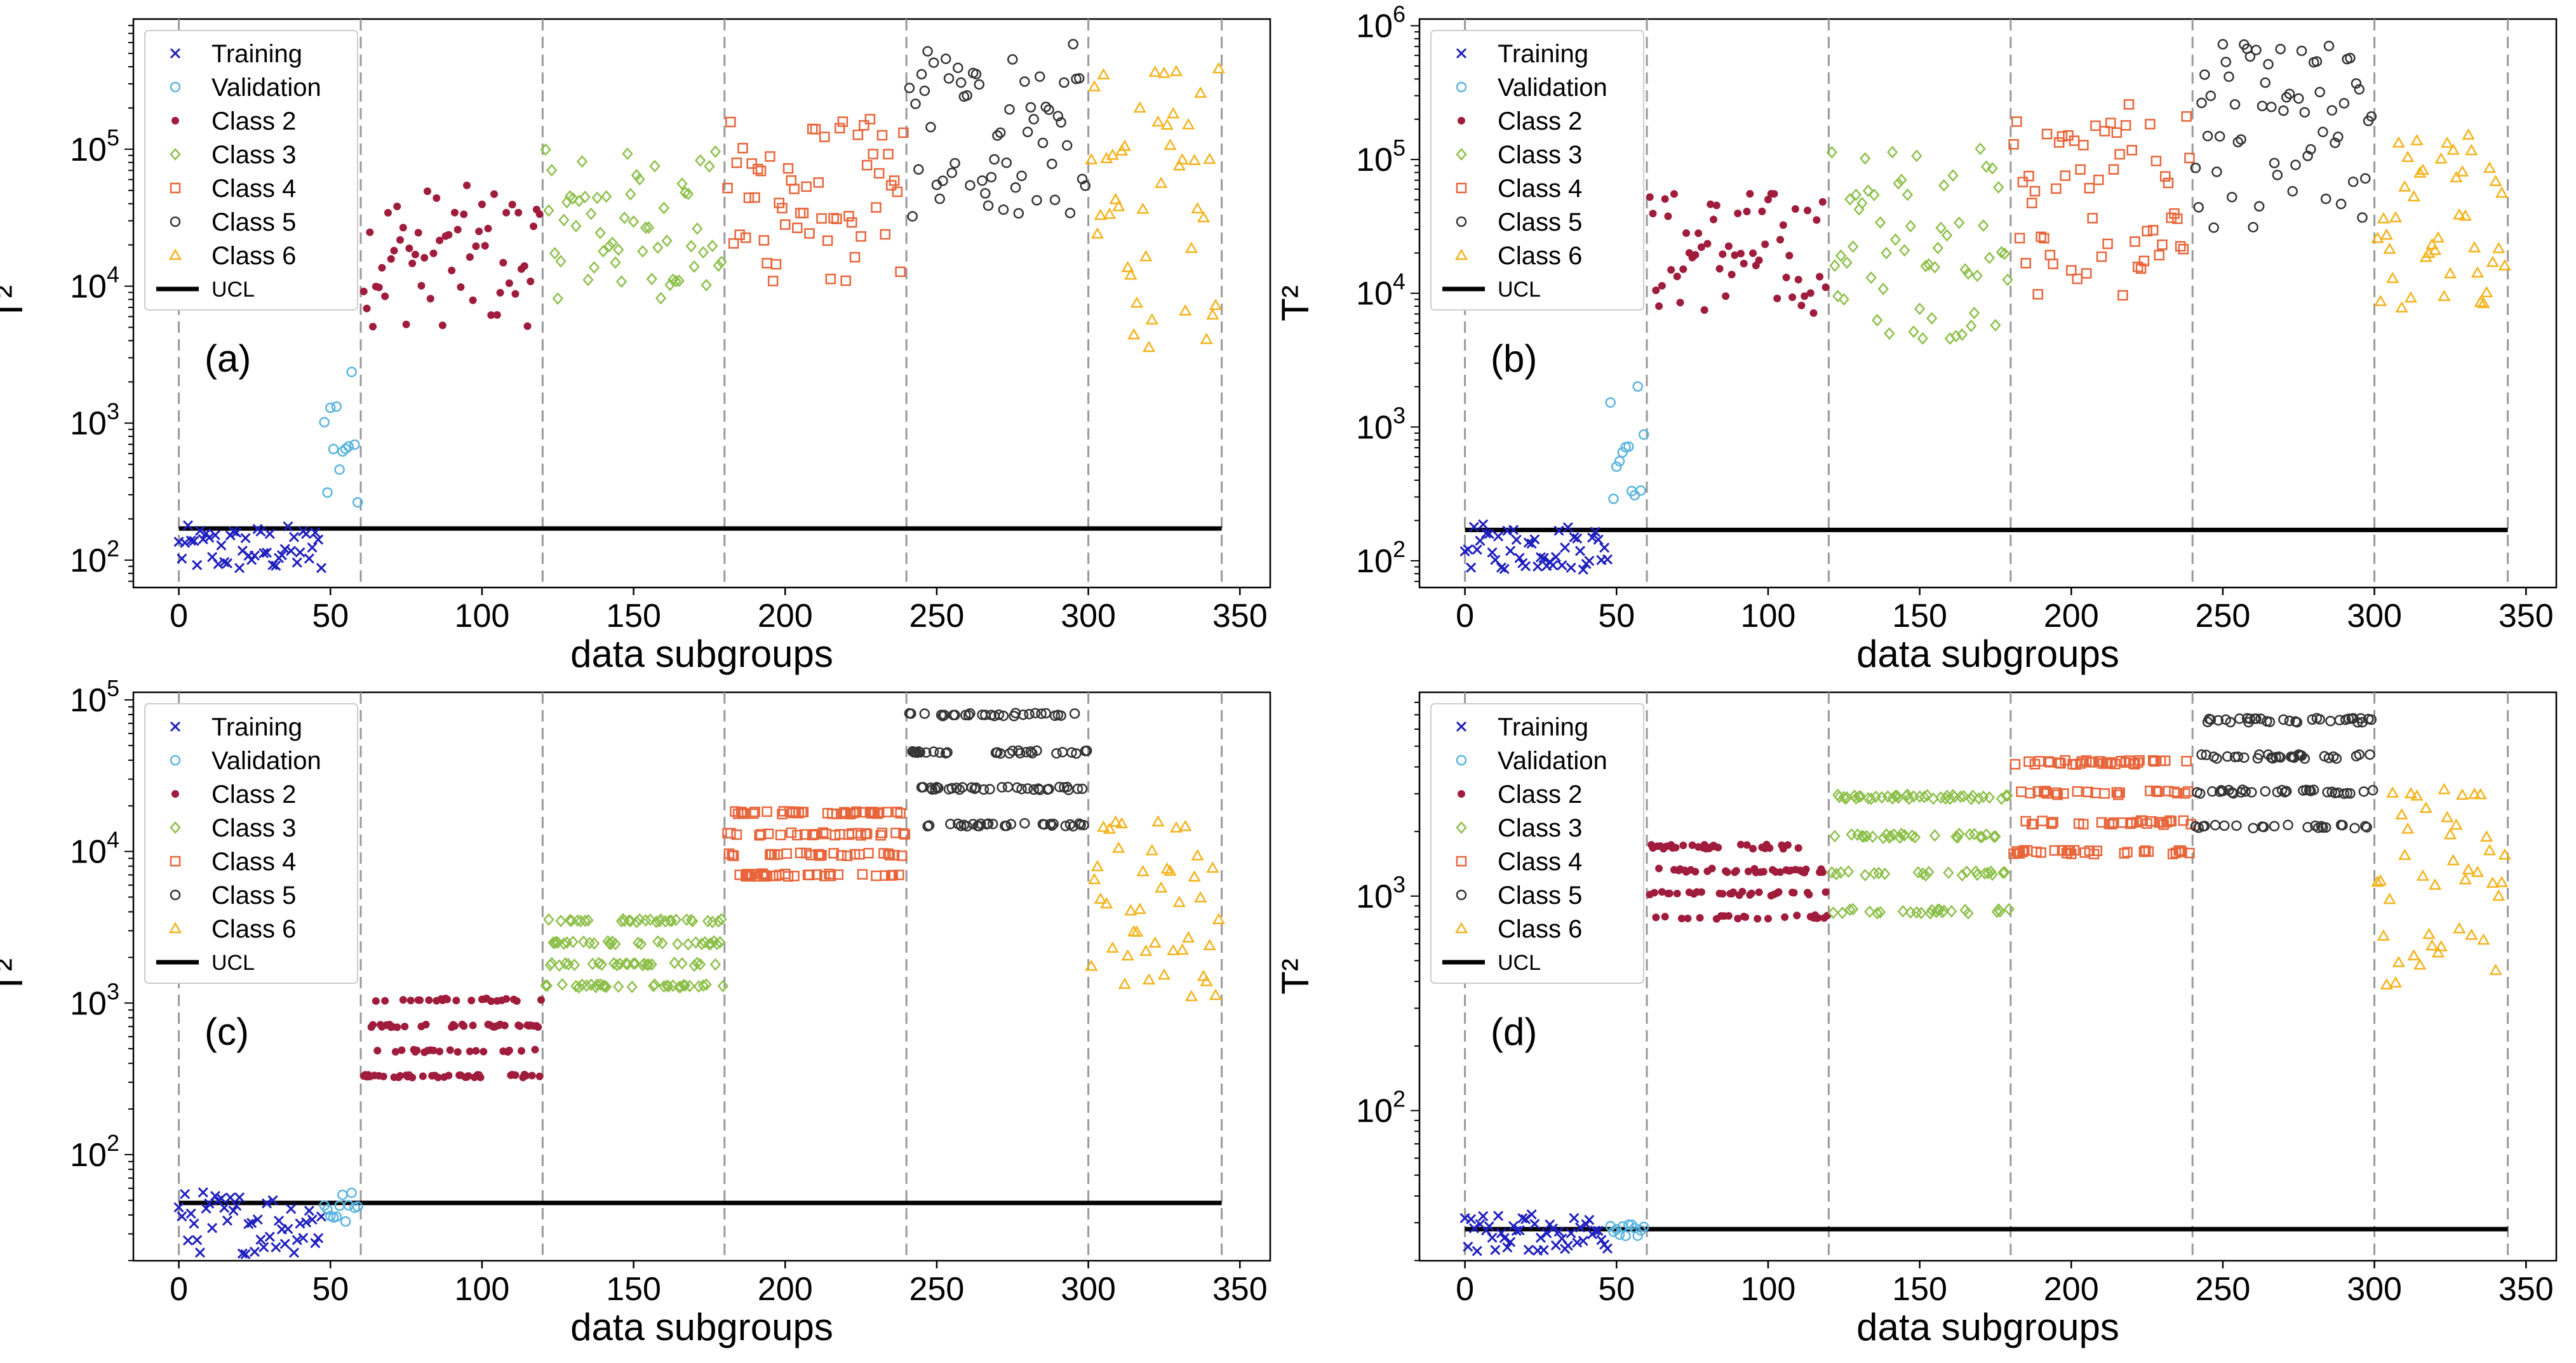 The image size is (2576, 1363). What do you see at coordinates (1519, 290) in the screenshot?
I see `legend-ucl-label: UCL` at bounding box center [1519, 290].